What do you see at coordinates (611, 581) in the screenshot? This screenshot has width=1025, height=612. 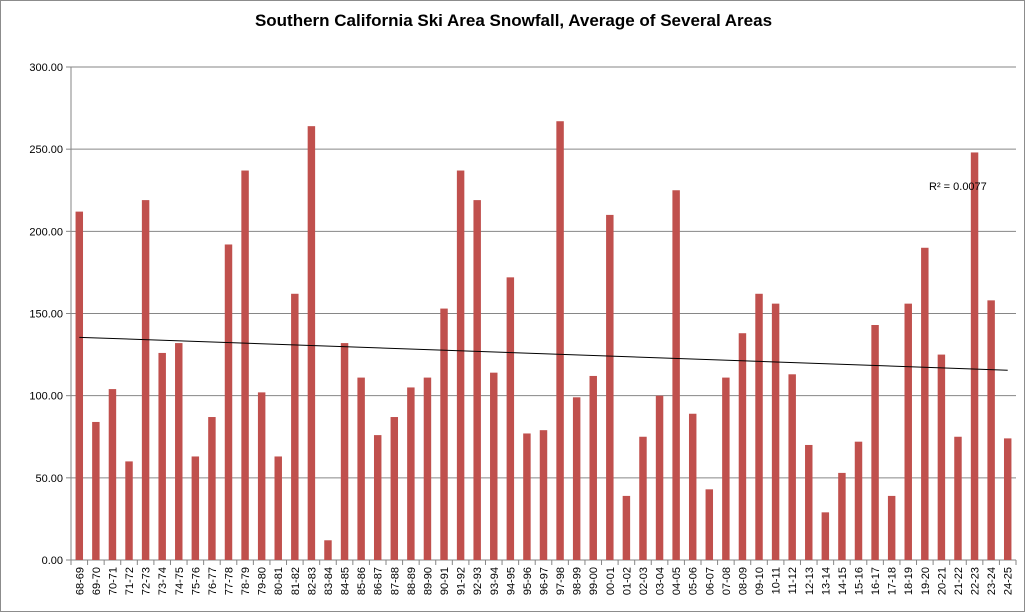 I see `x-tick-label: 00-01` at bounding box center [611, 581].